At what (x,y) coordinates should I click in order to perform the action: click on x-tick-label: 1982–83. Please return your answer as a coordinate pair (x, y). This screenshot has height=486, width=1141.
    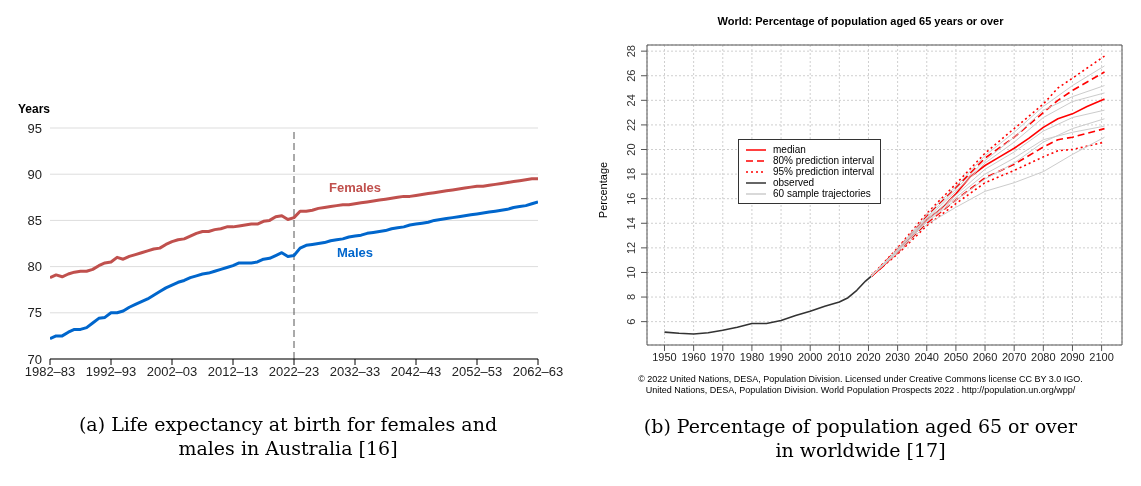
    Looking at the image, I should click on (50, 372).